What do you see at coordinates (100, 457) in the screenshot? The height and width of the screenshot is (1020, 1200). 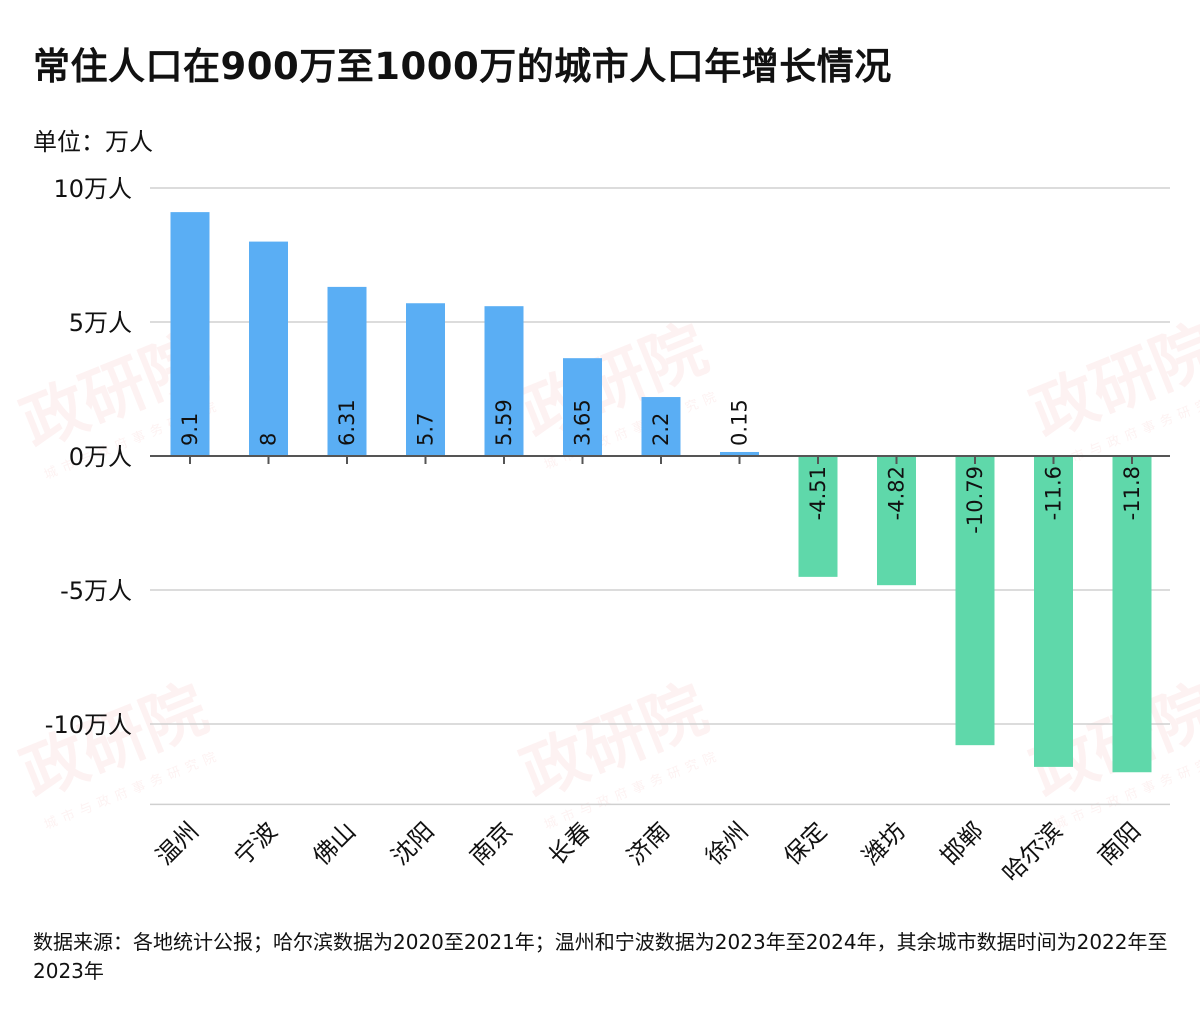 I see `y-tick-label: 0万人` at bounding box center [100, 457].